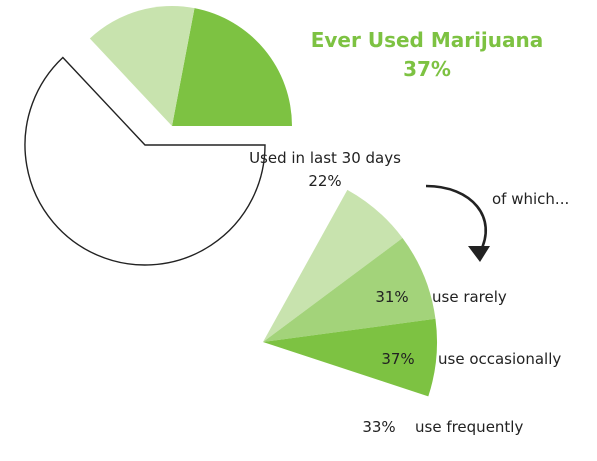  What do you see at coordinates (456, 218) in the screenshot?
I see `connector-arrow` at bounding box center [456, 218].